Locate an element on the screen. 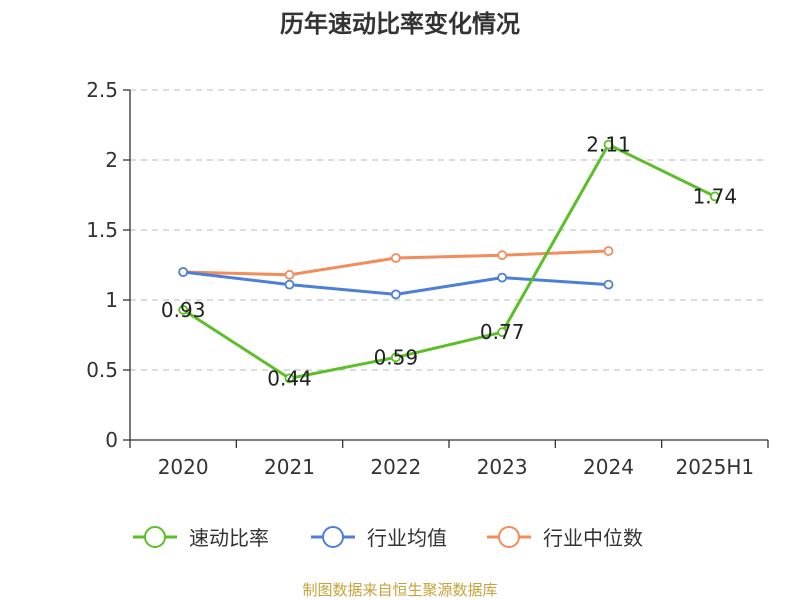  y-tick-label: 0.5 is located at coordinates (102, 370).